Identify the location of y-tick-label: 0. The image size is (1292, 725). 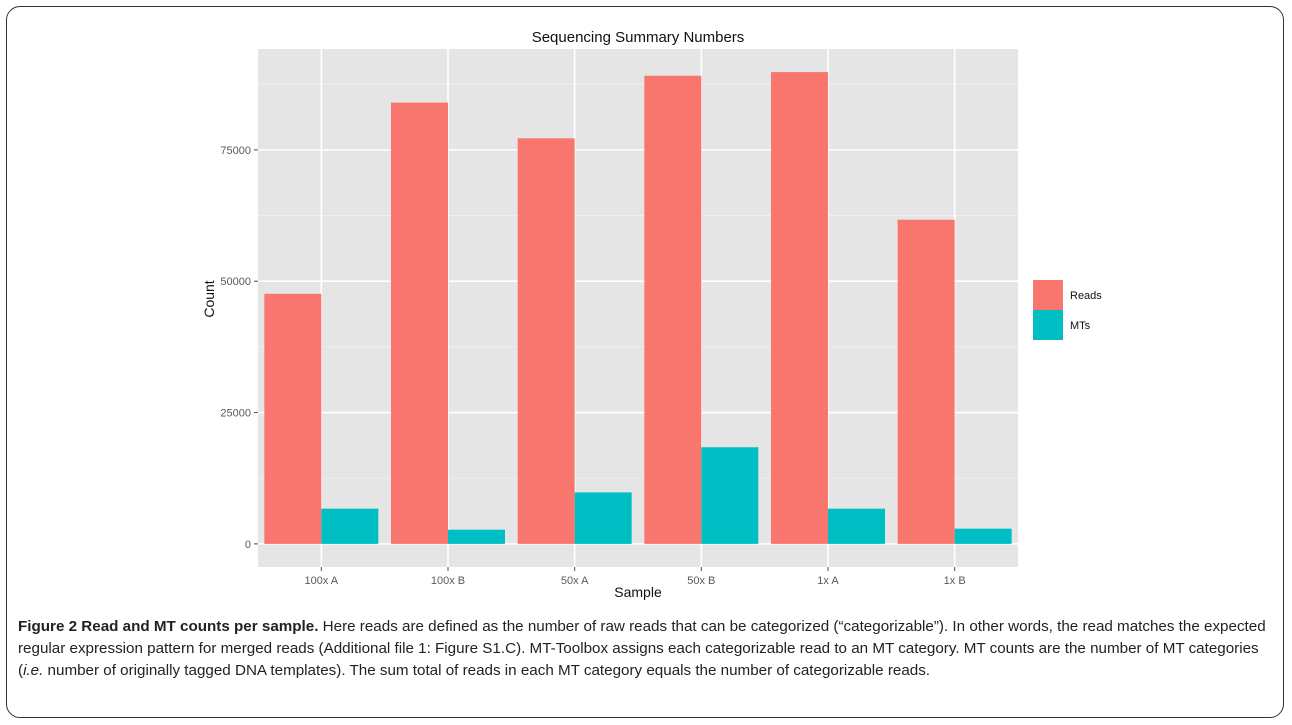
(248, 545).